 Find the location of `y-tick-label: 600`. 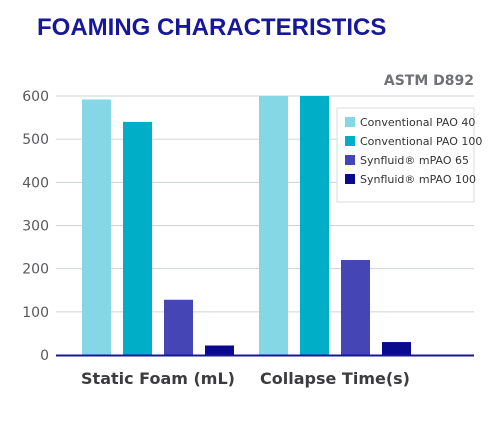

y-tick-label: 600 is located at coordinates (35, 97).